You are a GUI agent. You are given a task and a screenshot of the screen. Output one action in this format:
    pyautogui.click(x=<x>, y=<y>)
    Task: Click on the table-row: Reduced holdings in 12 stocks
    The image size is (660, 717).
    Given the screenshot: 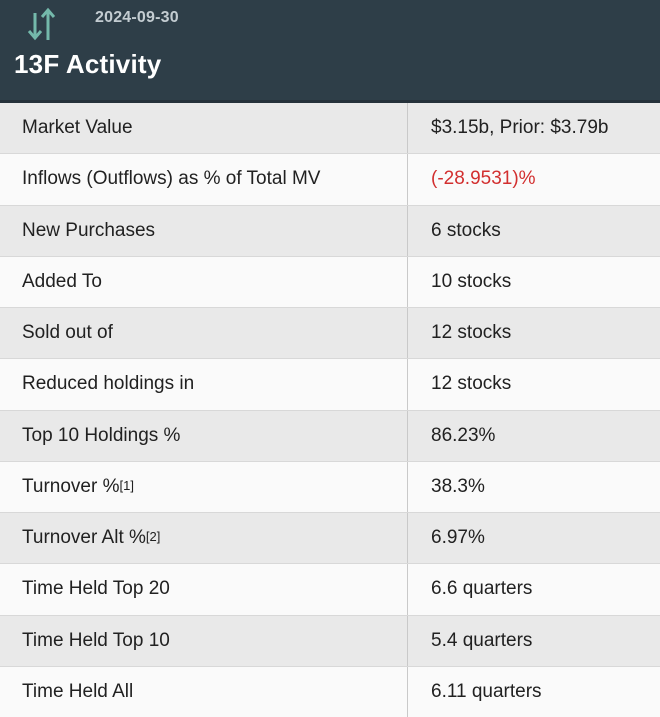 What is the action you would take?
    pyautogui.click(x=330, y=384)
    